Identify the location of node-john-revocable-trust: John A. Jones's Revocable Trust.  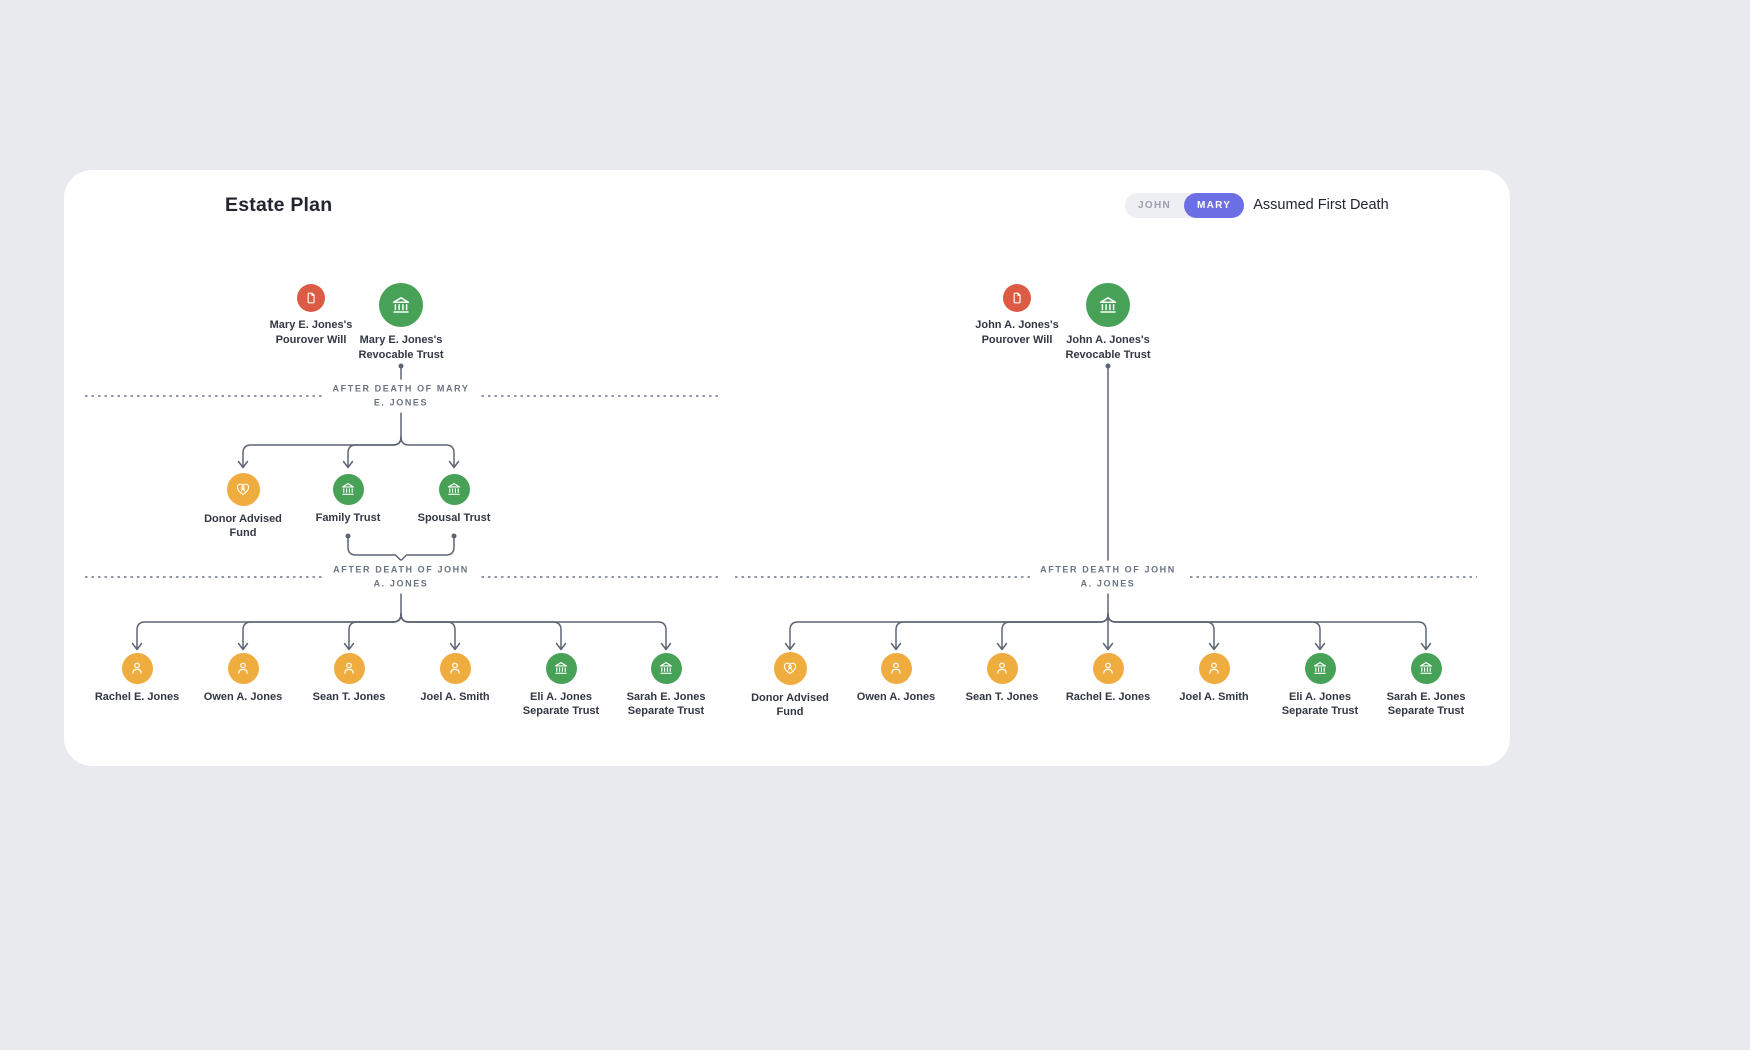
(1108, 323).